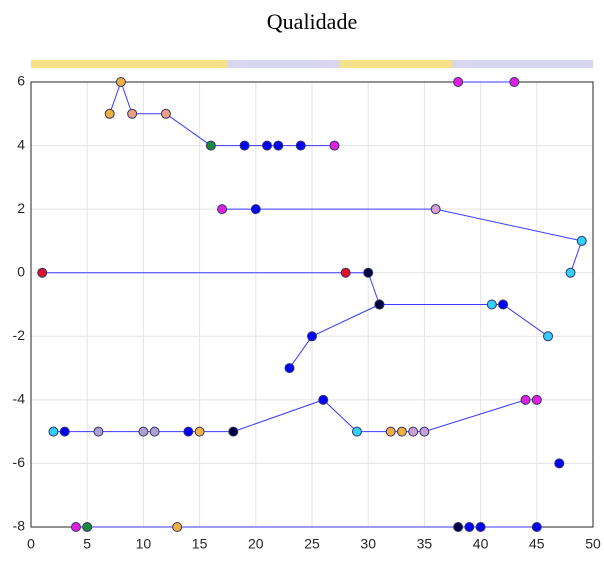 The image size is (604, 561). What do you see at coordinates (593, 544) in the screenshot?
I see `x-tick-label: 50` at bounding box center [593, 544].